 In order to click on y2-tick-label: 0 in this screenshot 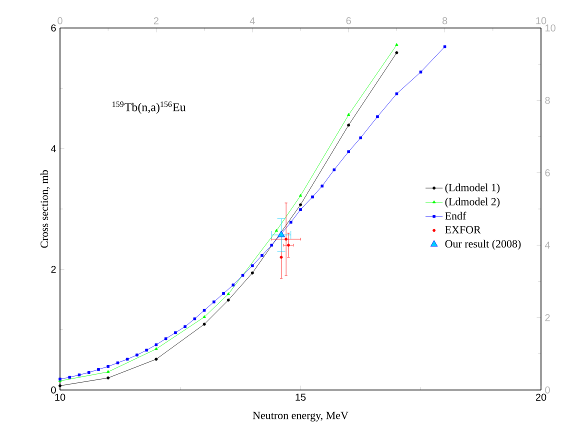, I will do `click(547, 390)`.